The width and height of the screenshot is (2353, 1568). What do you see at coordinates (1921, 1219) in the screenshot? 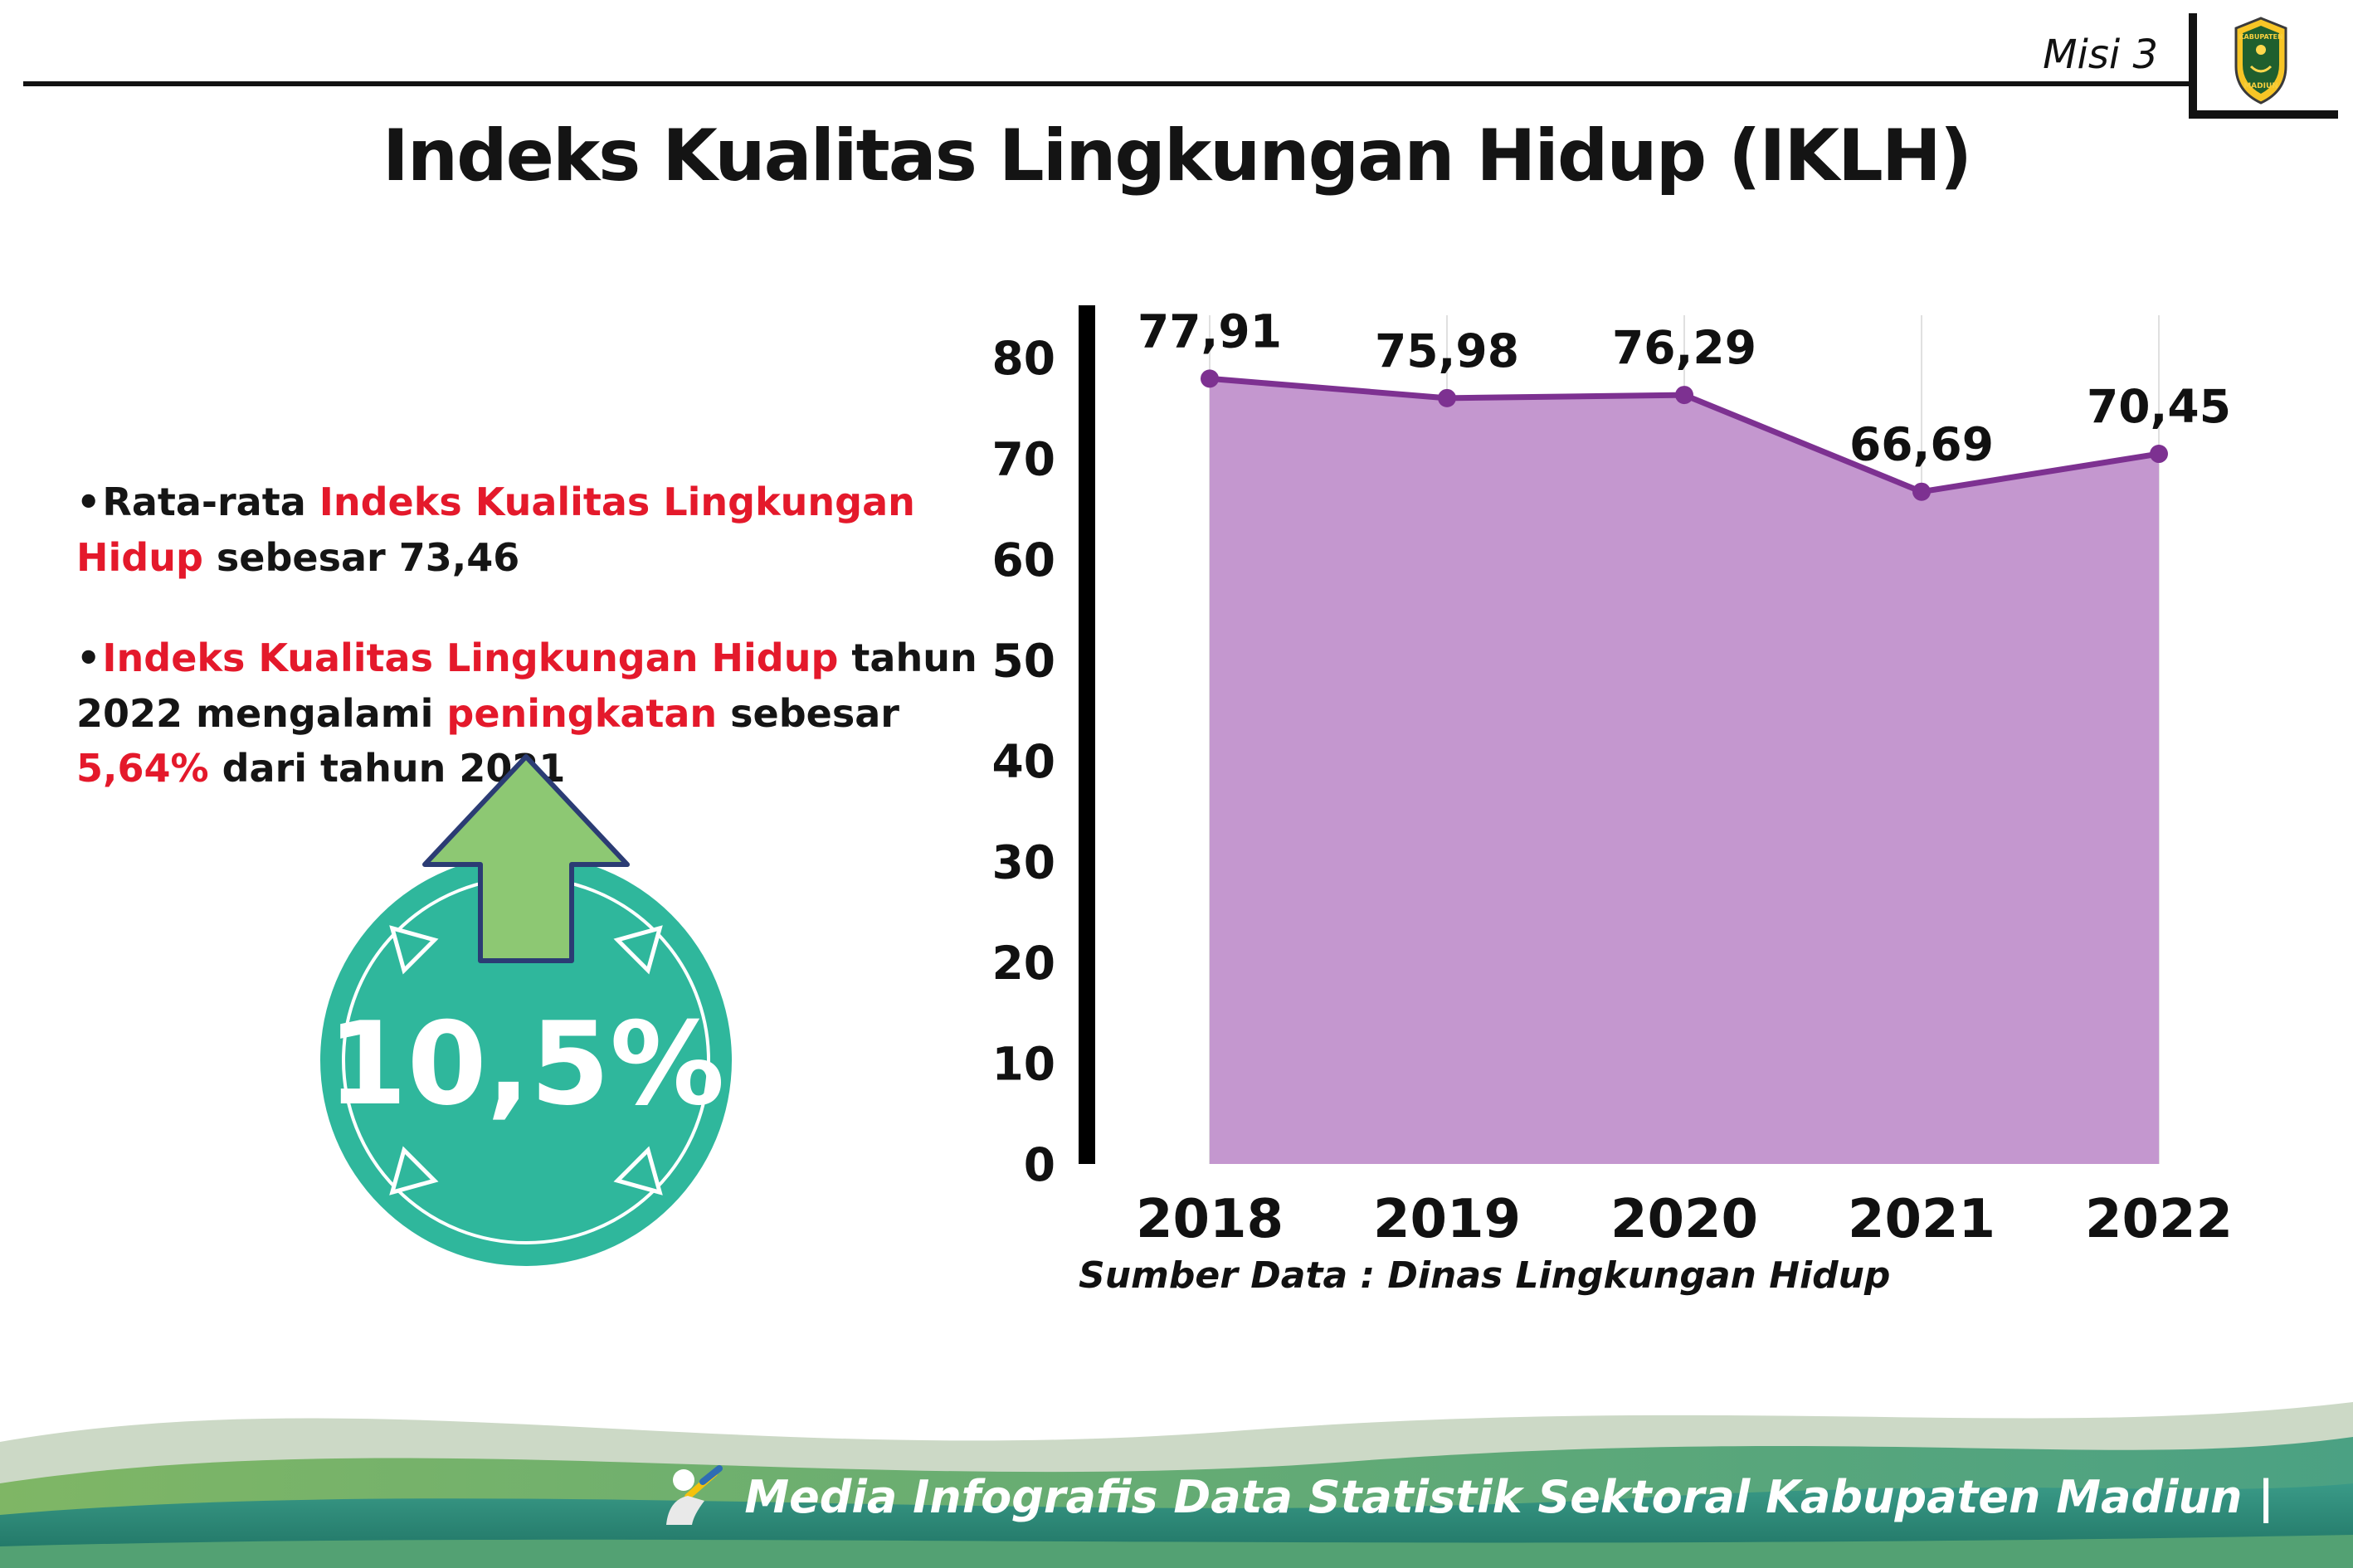
I see `x-axis-label: 2021` at bounding box center [1921, 1219].